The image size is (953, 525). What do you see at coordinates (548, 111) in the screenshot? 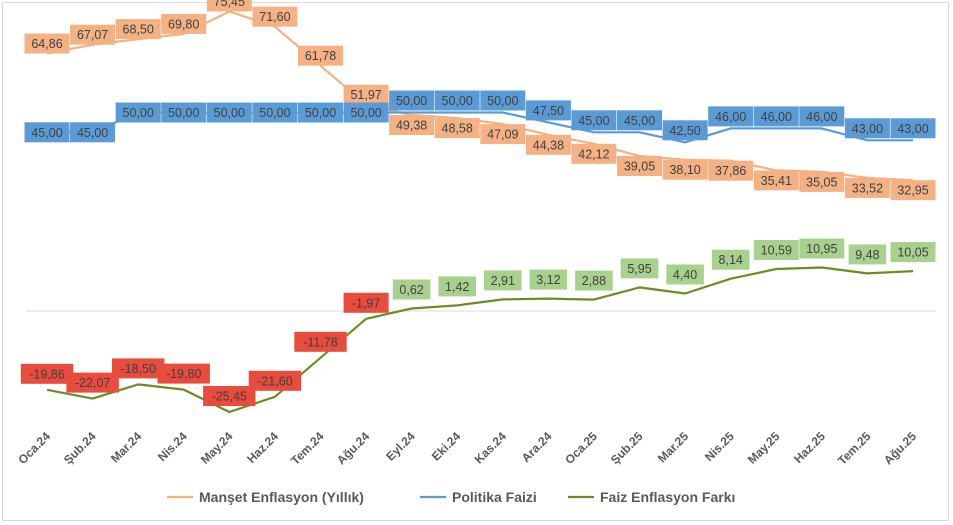
I see `data-label-value: 47,50` at bounding box center [548, 111].